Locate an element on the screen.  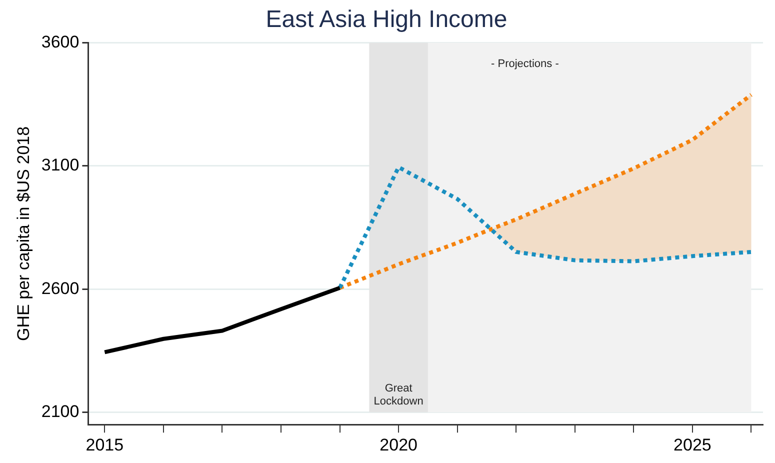
band-label: Great Lockdown is located at coordinates (399, 395).